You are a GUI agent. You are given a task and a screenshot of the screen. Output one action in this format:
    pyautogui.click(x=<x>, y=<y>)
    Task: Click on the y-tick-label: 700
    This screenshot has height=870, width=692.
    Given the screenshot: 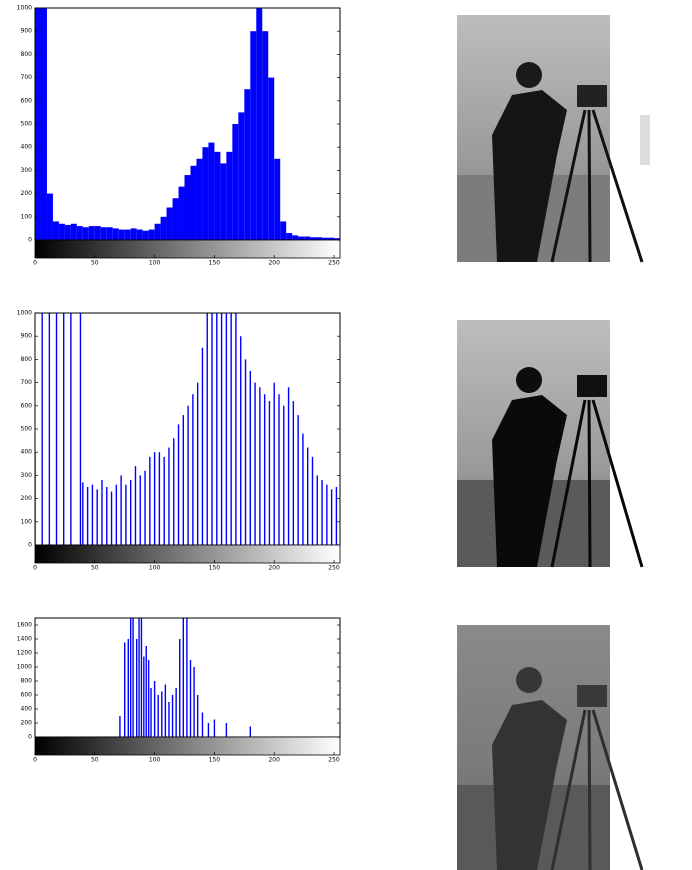 What is the action you would take?
    pyautogui.click(x=27, y=77)
    